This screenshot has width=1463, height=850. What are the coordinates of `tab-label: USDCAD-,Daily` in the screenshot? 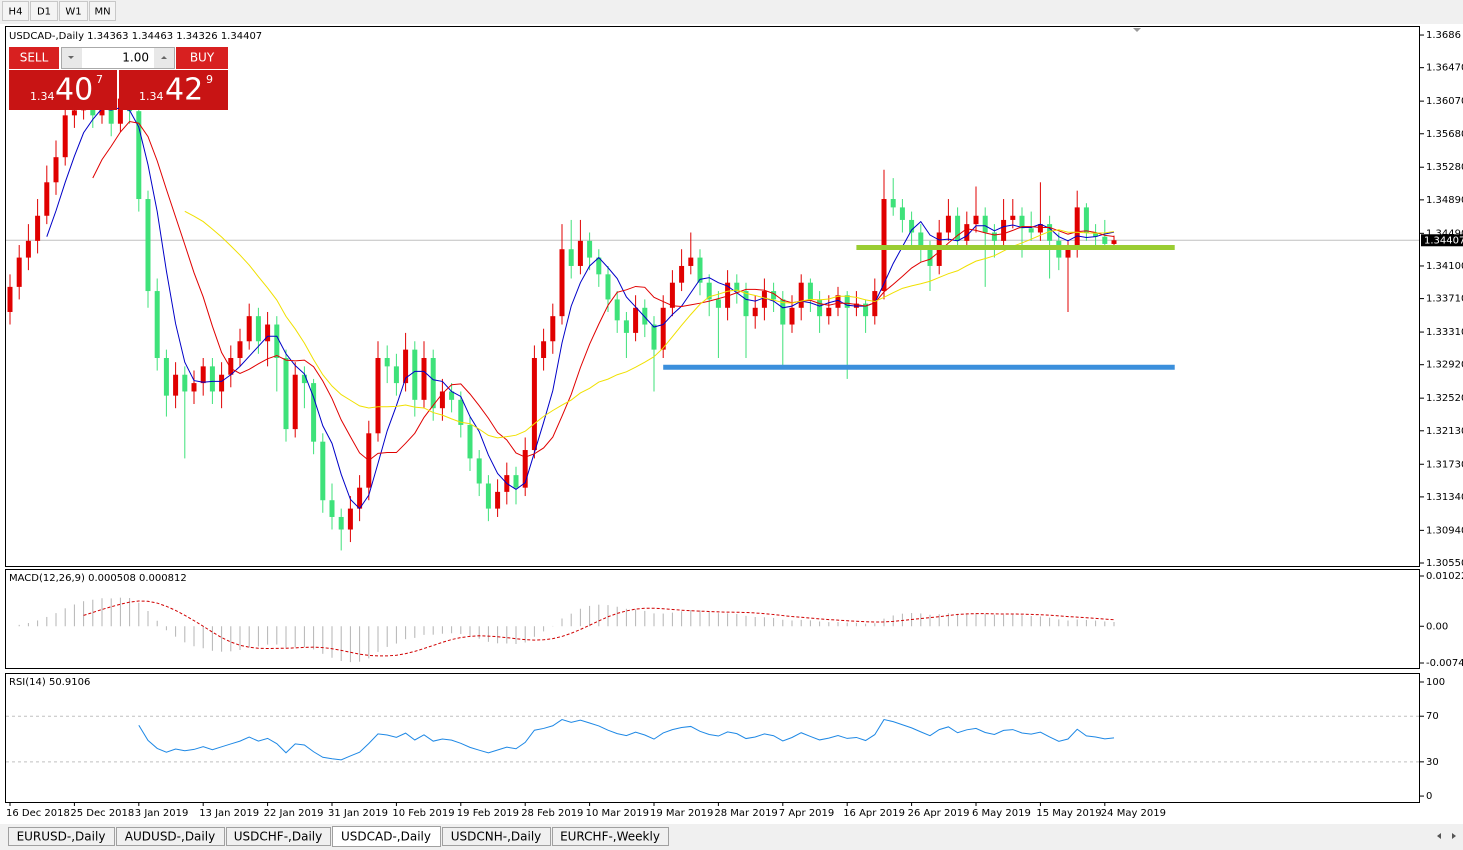 It's located at (386, 837).